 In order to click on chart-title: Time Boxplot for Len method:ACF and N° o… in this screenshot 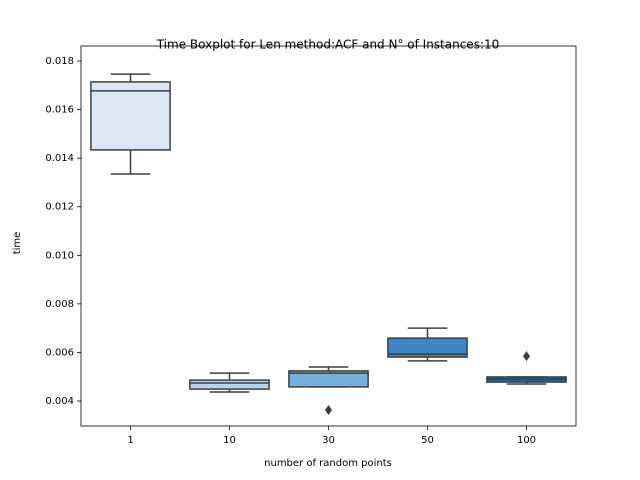, I will do `click(328, 45)`.